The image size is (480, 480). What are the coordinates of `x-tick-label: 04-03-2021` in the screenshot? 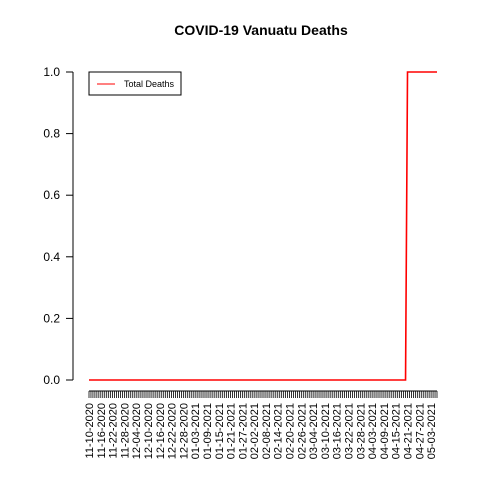 It's located at (373, 431).